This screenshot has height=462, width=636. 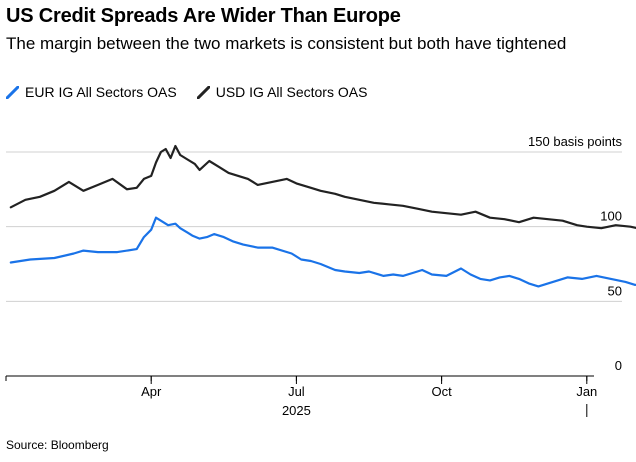 What do you see at coordinates (101, 92) in the screenshot?
I see `legend-label-eur: EUR IG All Sectors OAS` at bounding box center [101, 92].